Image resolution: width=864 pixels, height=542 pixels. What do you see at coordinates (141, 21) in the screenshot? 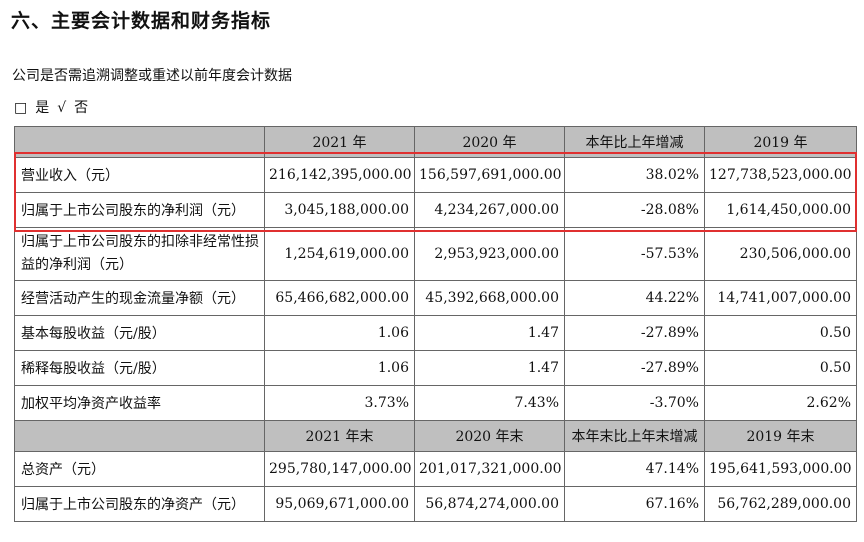
I see `section-title: 六、主要会计数据和财务指标` at bounding box center [141, 21].